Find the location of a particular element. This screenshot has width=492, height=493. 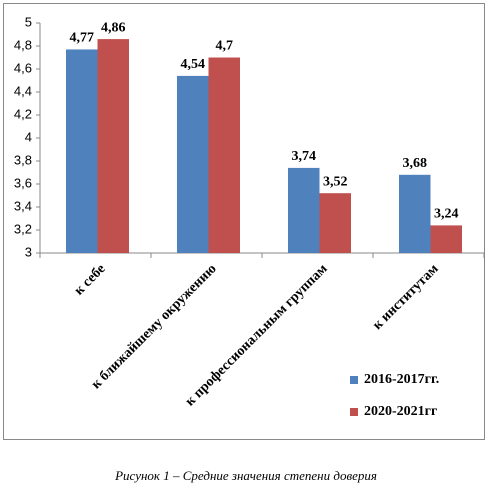

y-tick-label: 4,6 is located at coordinates (23, 67).